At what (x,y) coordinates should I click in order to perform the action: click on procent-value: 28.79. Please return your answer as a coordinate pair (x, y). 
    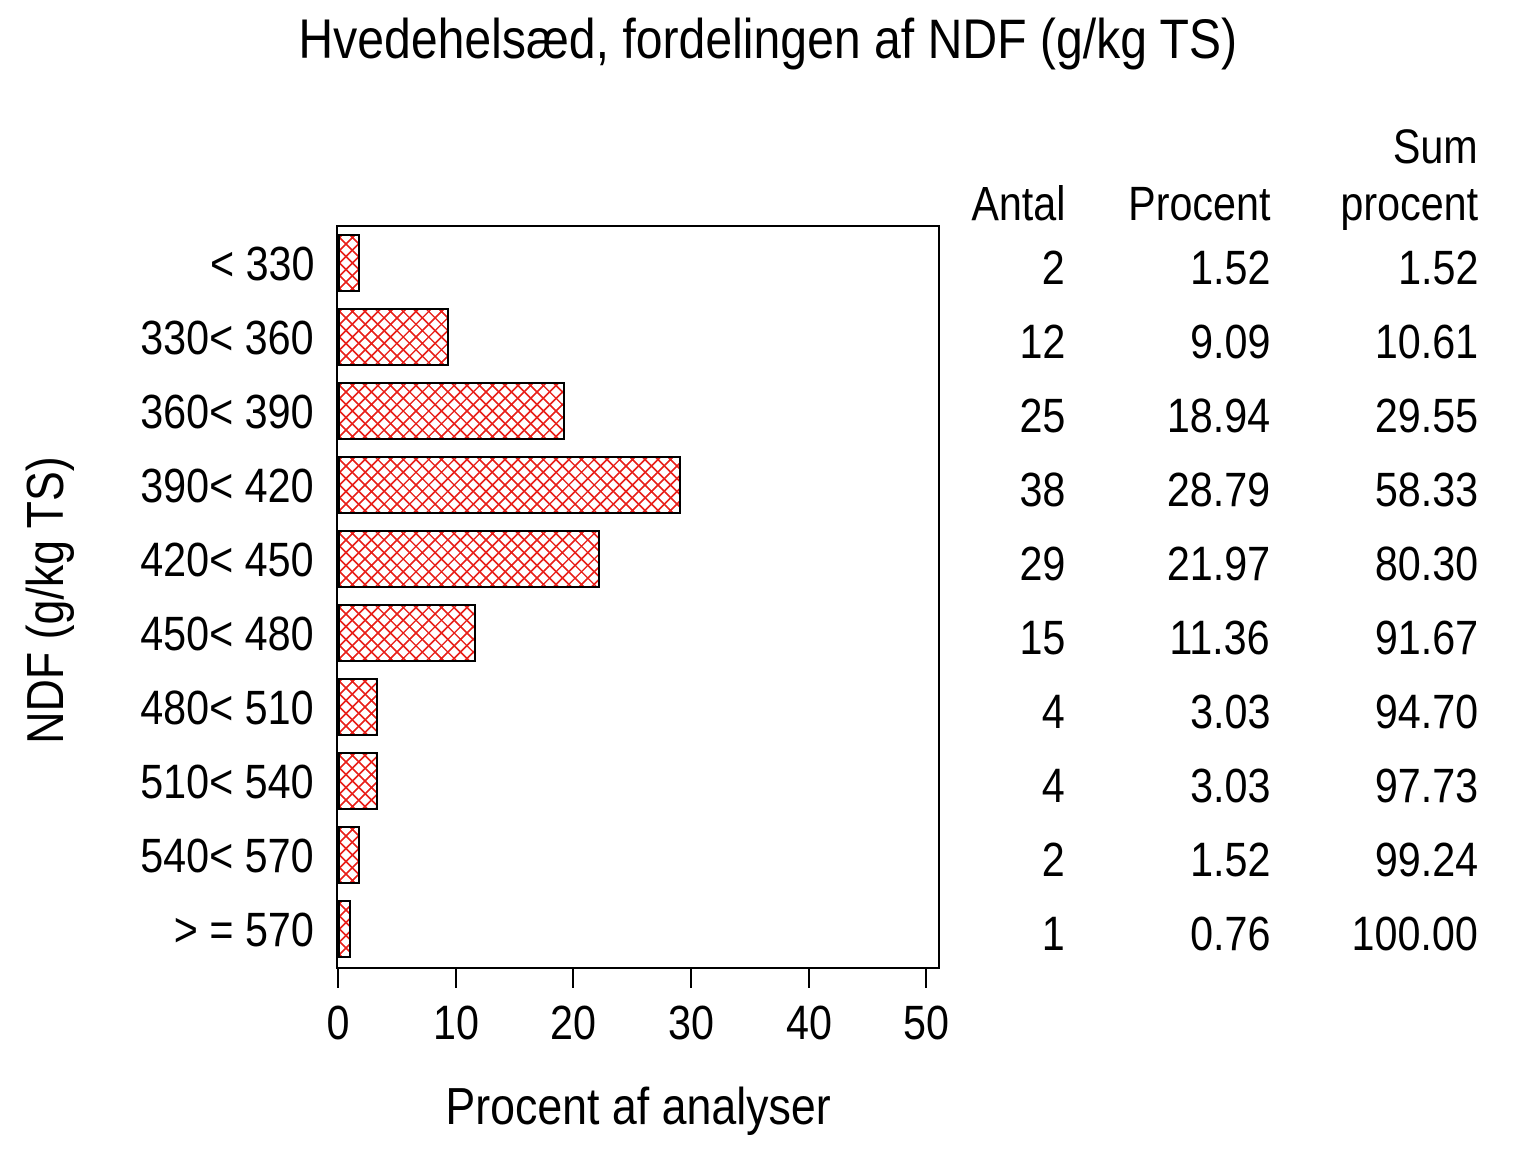
    Looking at the image, I should click on (1218, 490).